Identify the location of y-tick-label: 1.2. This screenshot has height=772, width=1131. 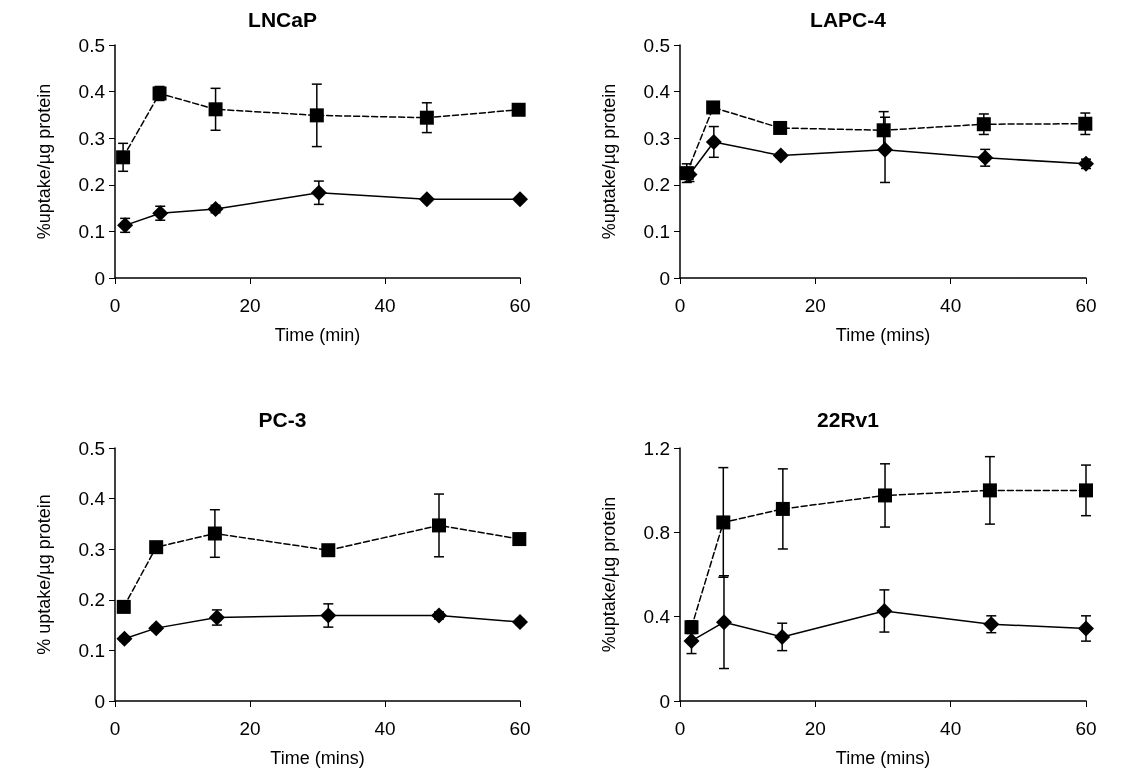
(656, 448).